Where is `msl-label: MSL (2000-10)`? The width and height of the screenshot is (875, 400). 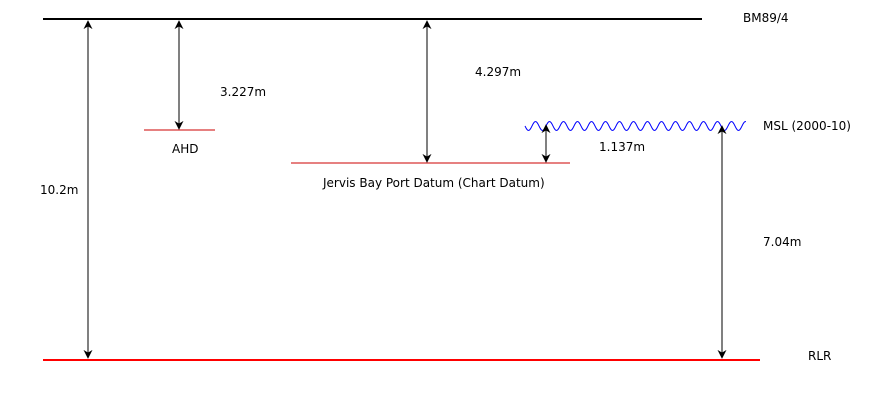
msl-label: MSL (2000-10) is located at coordinates (807, 126).